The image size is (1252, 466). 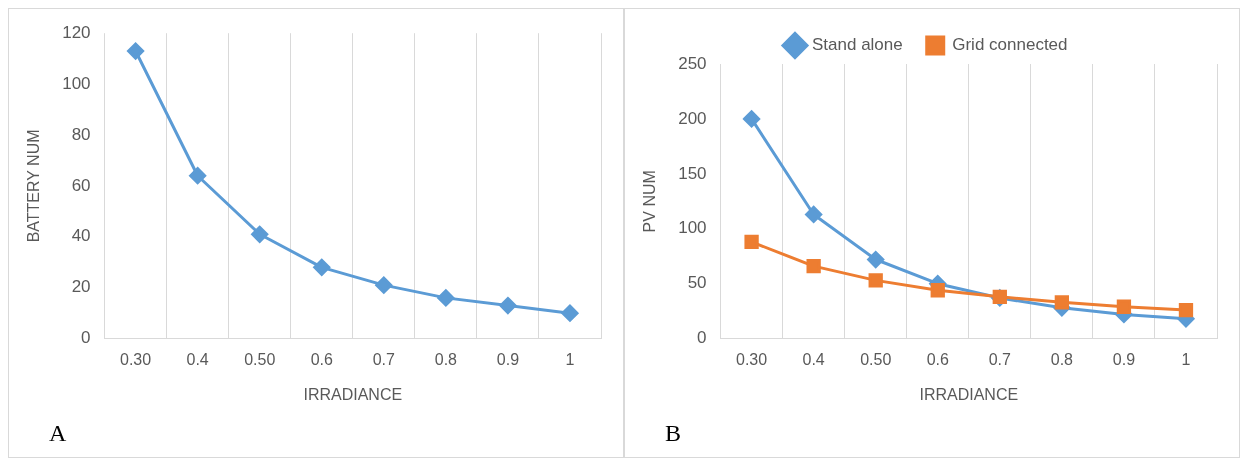 I want to click on y-tick-label: 200, so click(x=692, y=118).